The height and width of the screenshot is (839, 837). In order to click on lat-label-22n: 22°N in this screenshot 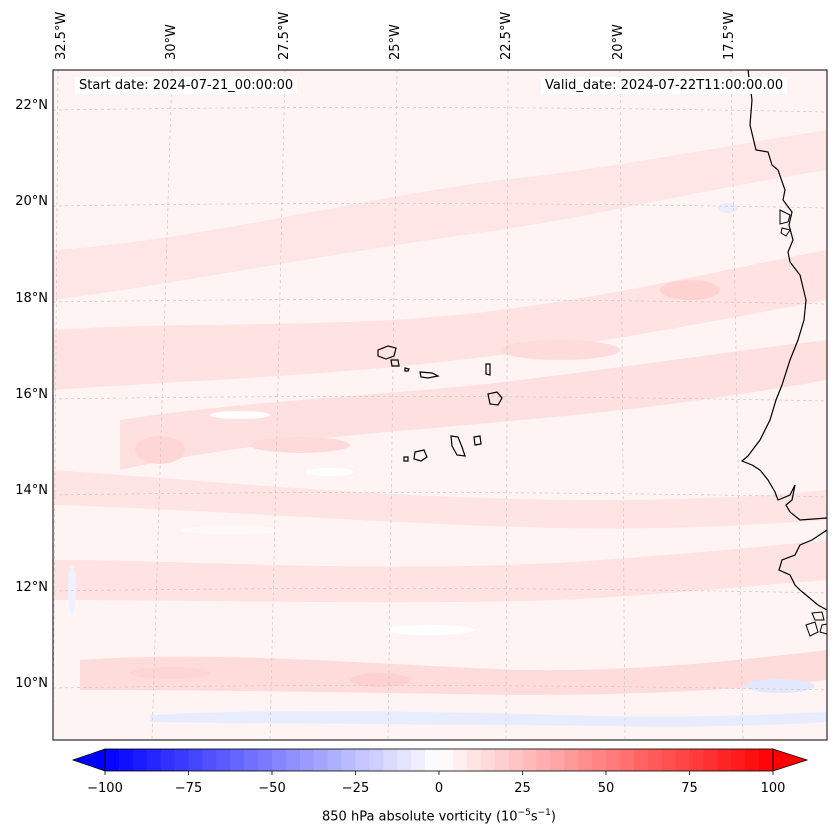, I will do `click(31, 105)`.